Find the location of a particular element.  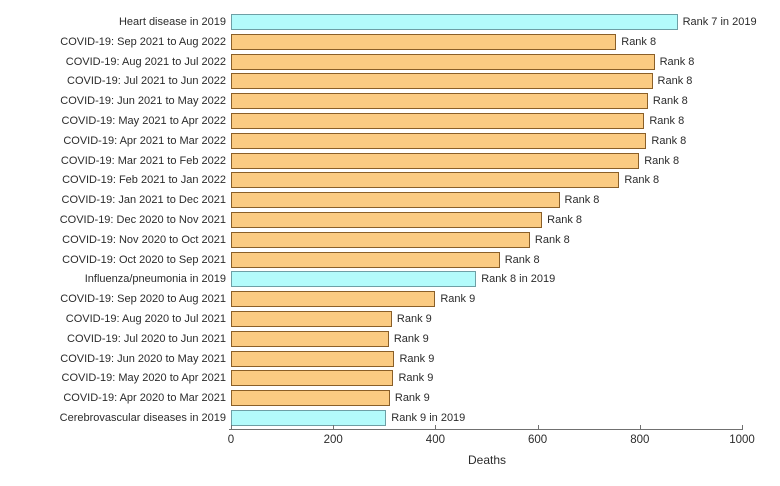

bar-row: COVID-19: Aug 2021 to Jul 2022 Rank 8 is located at coordinates (390, 61).